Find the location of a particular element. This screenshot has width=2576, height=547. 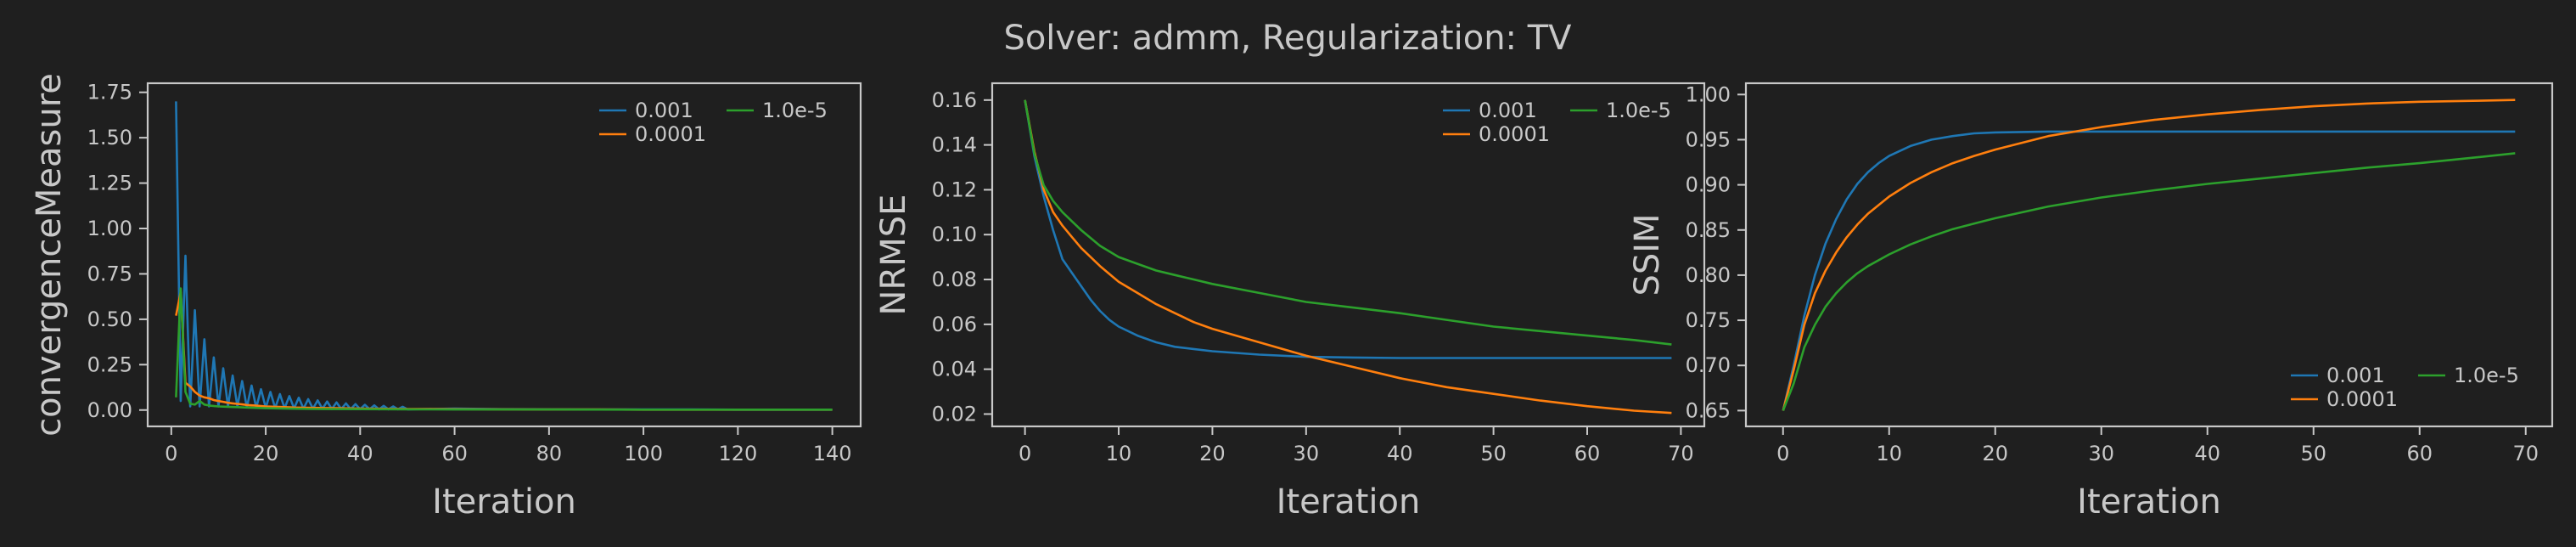

y-tick-label: 0.10 is located at coordinates (955, 234).